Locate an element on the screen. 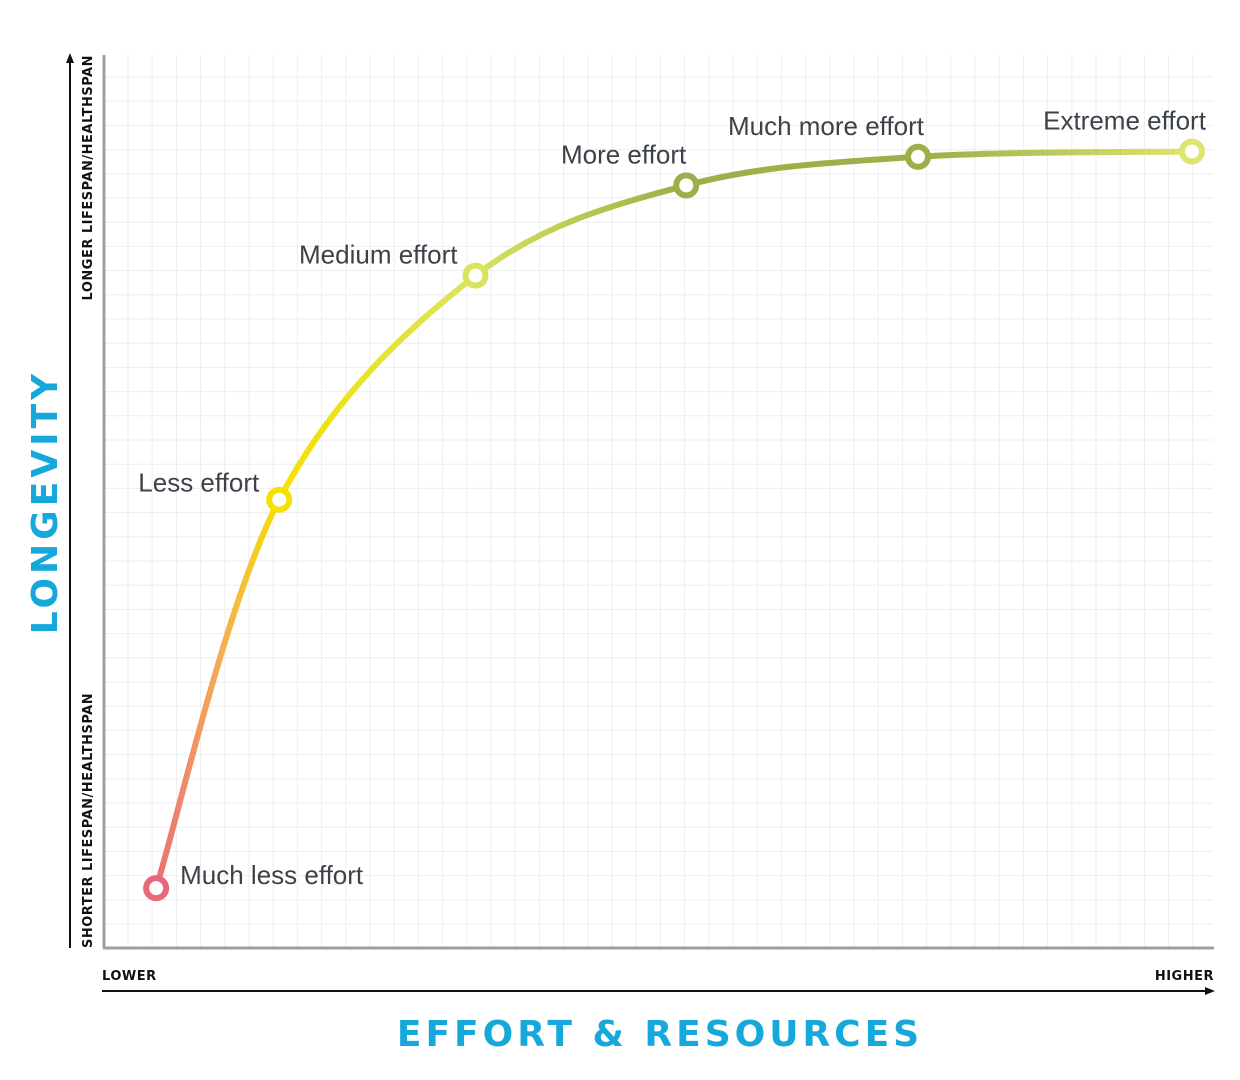  y-axis-title: LONGEVITY is located at coordinates (45, 502).